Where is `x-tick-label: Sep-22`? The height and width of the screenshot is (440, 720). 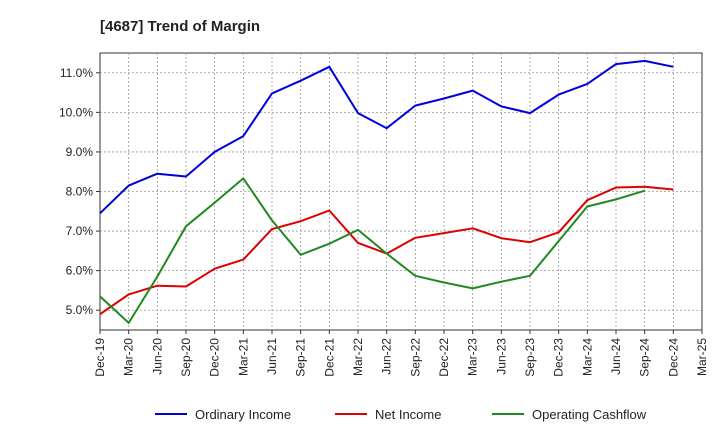 x-tick-label: Sep-22 is located at coordinates (415, 357).